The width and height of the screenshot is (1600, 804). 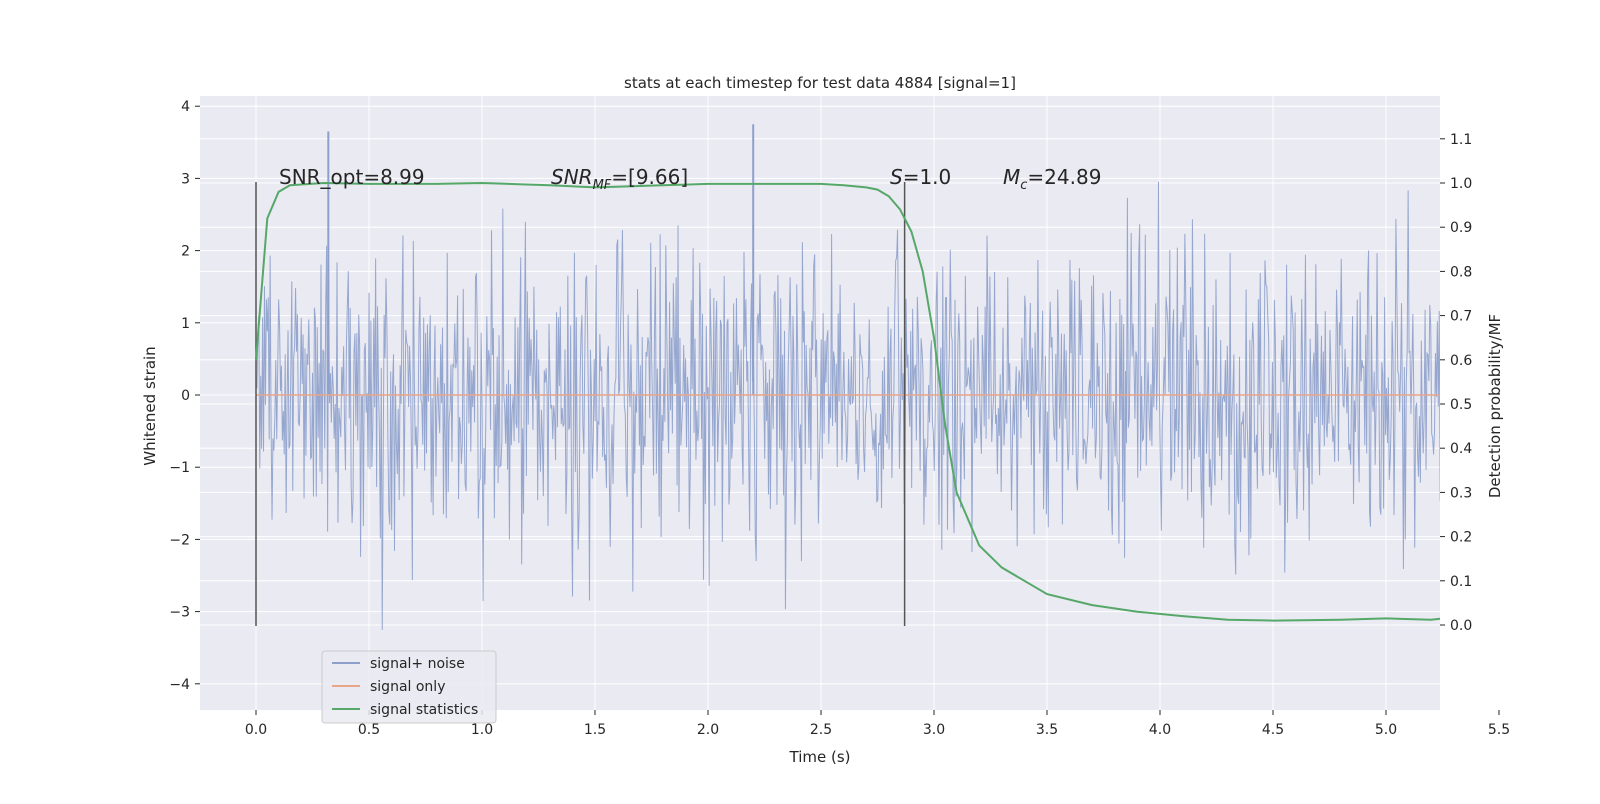 I want to click on y-right-tick-label: 1.1, so click(x=1461, y=140).